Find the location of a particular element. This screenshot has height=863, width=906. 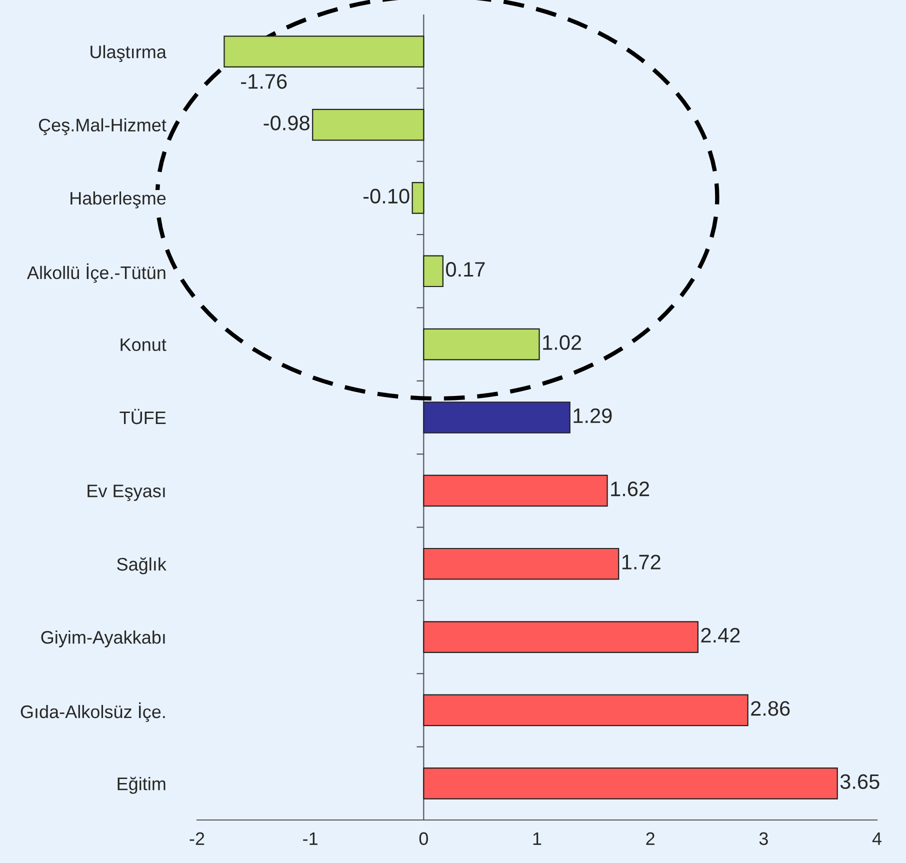

x-tick-label: 0 is located at coordinates (423, 839).